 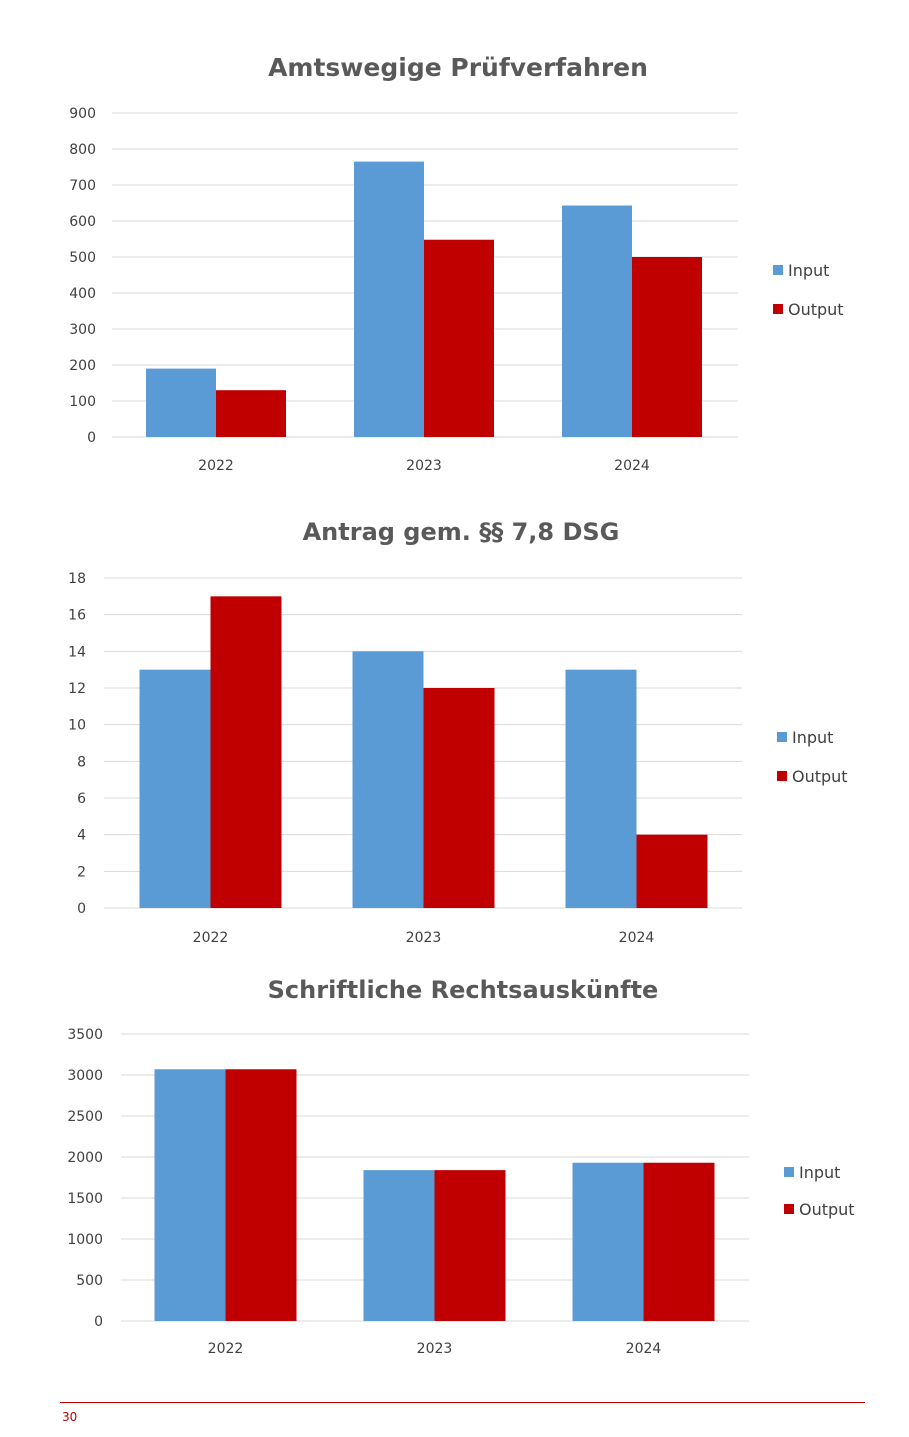 I want to click on y-tick-label: 2500, so click(x=85, y=1117).